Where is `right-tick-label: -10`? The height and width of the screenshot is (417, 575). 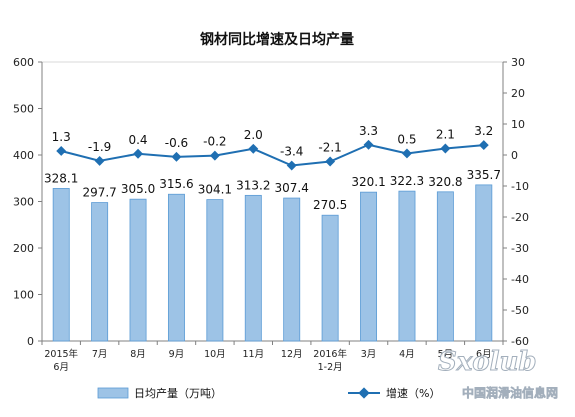 right-tick-label: -10 is located at coordinates (520, 186).